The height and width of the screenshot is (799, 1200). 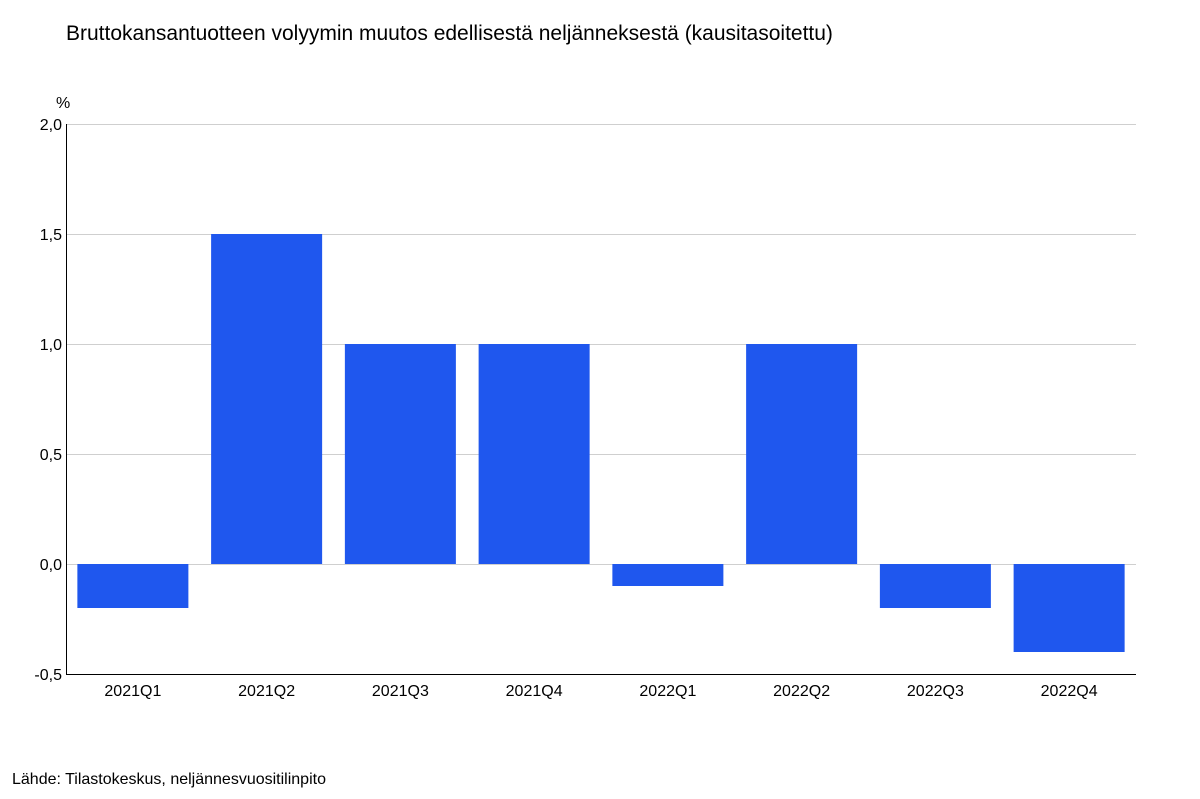 I want to click on x-tick-label: 2022Q4, so click(x=1069, y=691).